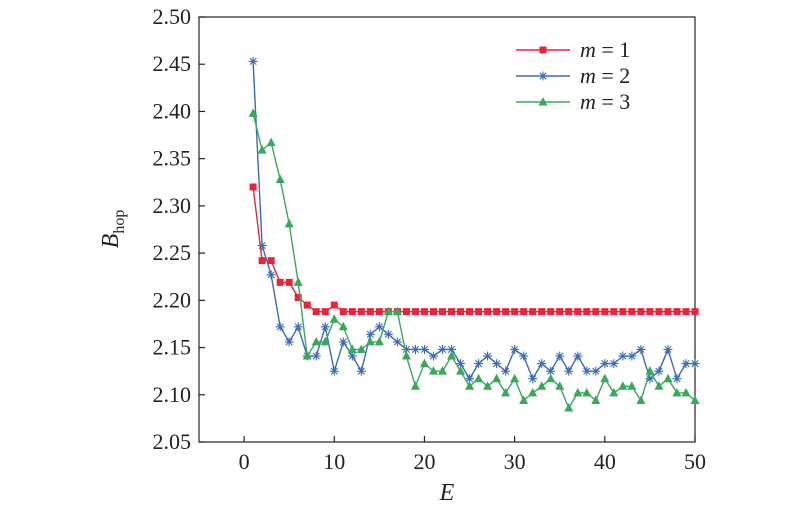 Image resolution: width=800 pixels, height=516 pixels. I want to click on x-tick-label: 20, so click(424, 461).